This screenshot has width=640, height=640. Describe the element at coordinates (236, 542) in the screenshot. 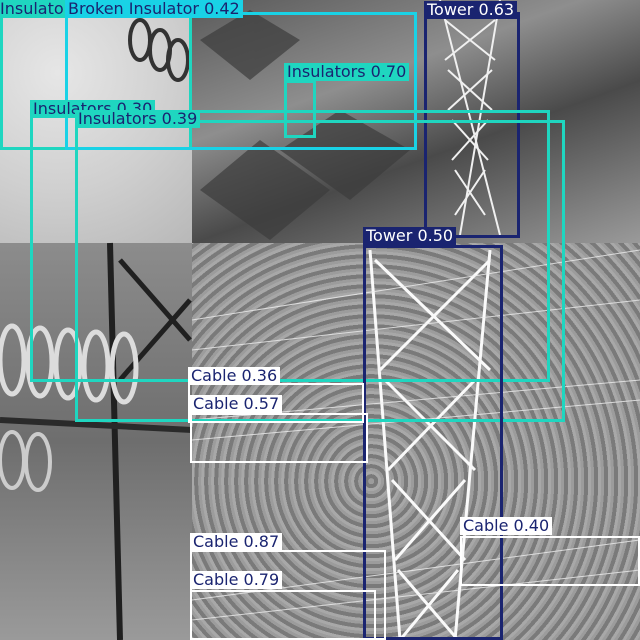

I see `detection-label-cable: Cable 0.87` at that location.